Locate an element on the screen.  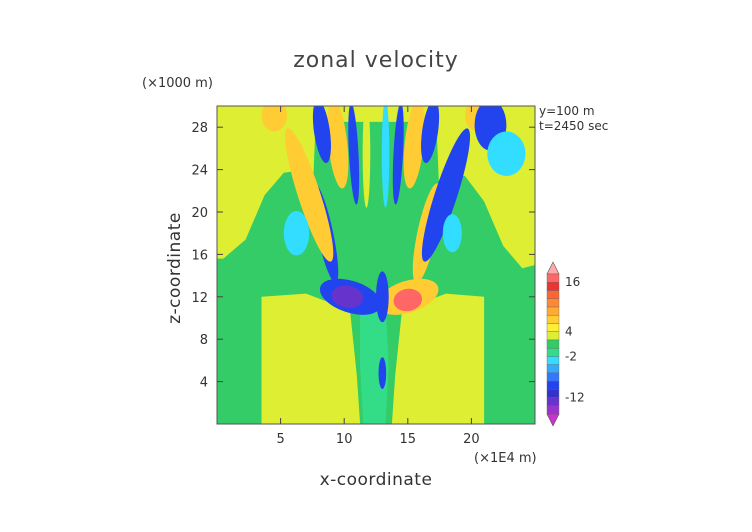
y-tick-label: 24 is located at coordinates (199, 171).